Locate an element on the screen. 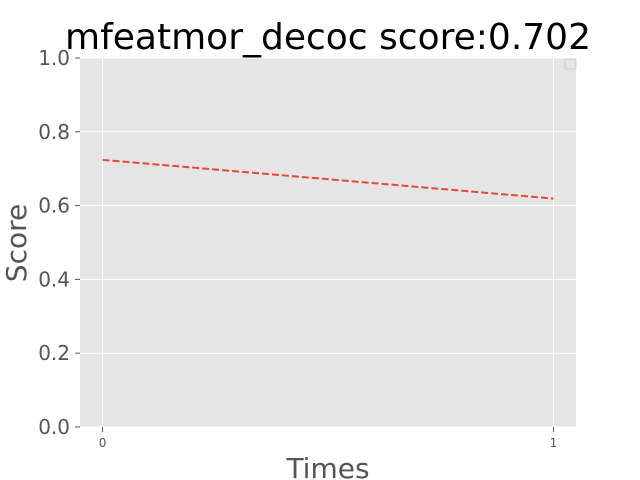 The width and height of the screenshot is (640, 480). y-tick-label: 0.8 is located at coordinates (54, 132).